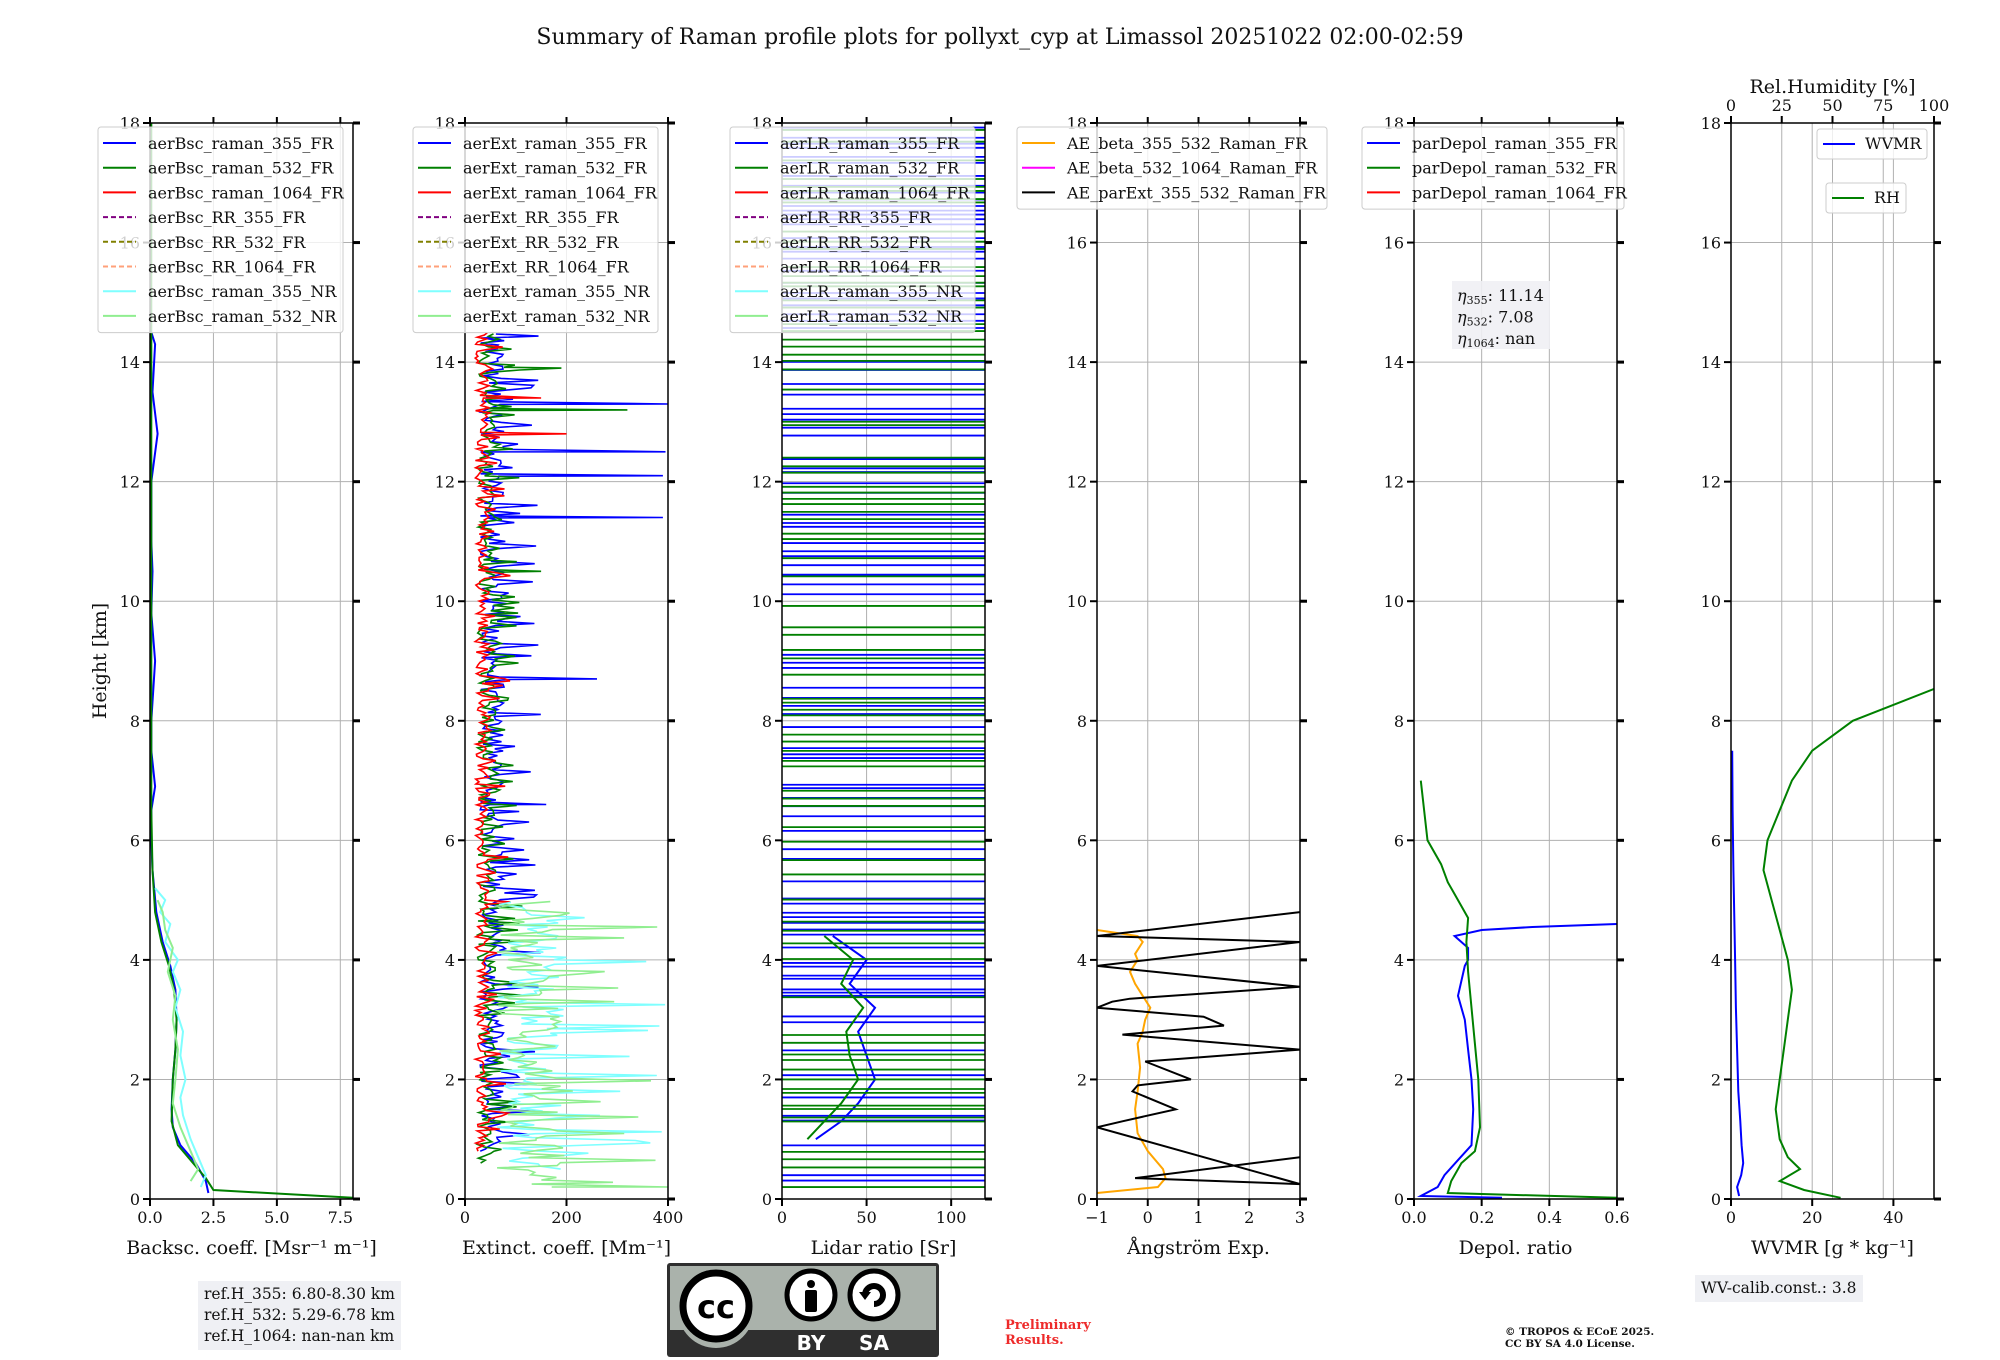 The height and width of the screenshot is (1360, 2000). What do you see at coordinates (871, 291) in the screenshot?
I see `legend-label: aerLR_raman_355_NR` at bounding box center [871, 291].